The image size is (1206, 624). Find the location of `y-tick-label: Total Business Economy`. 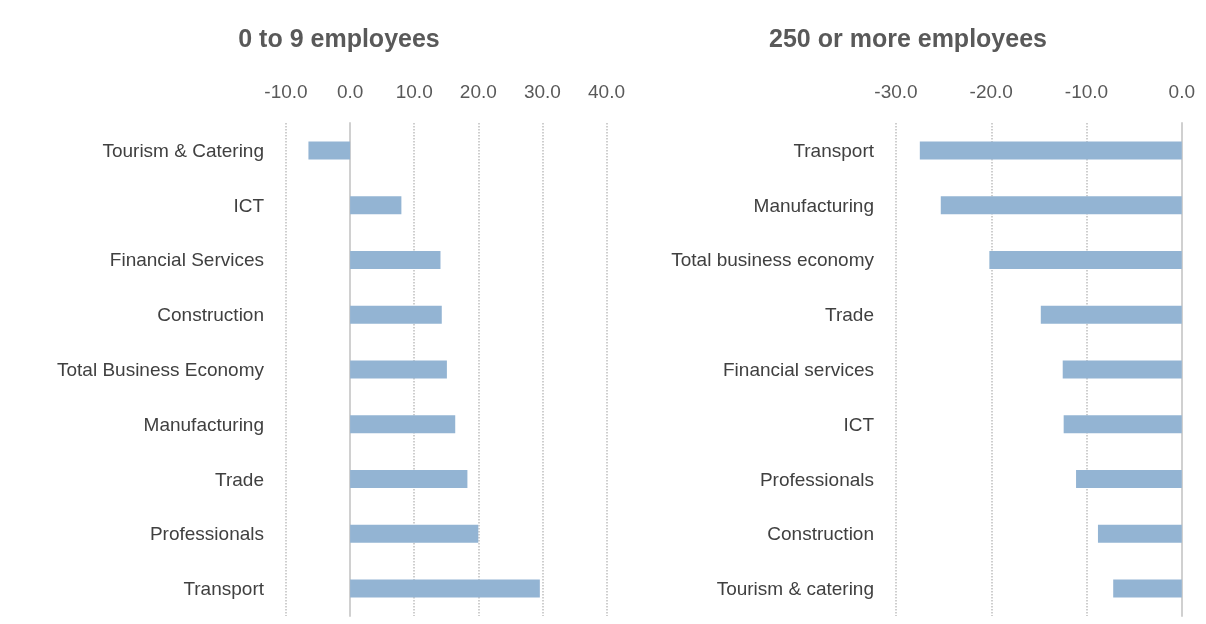

y-tick-label: Total Business Economy is located at coordinates (161, 369).